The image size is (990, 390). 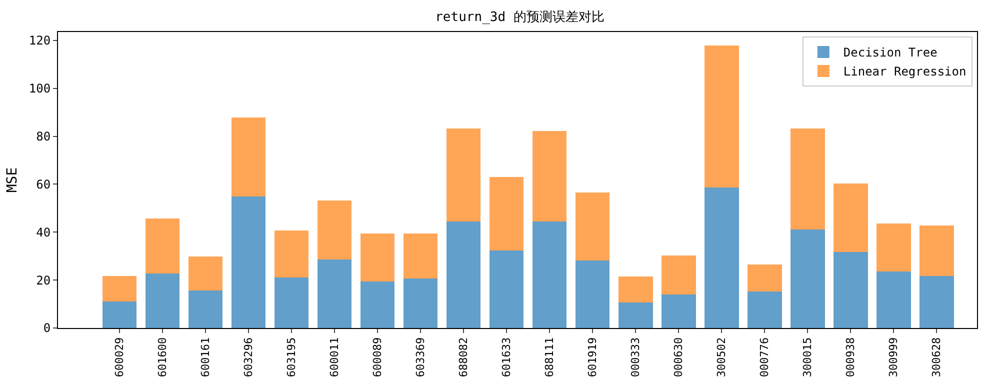 What do you see at coordinates (335, 357) in the screenshot?
I see `x-tick-label: 600011` at bounding box center [335, 357].